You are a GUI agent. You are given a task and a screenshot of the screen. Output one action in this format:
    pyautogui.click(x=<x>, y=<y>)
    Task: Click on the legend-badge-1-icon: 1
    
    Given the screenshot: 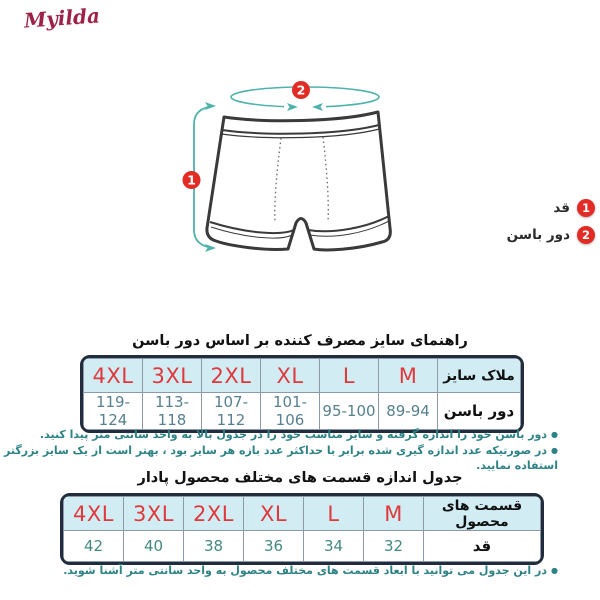 What is the action you would take?
    pyautogui.click(x=586, y=208)
    